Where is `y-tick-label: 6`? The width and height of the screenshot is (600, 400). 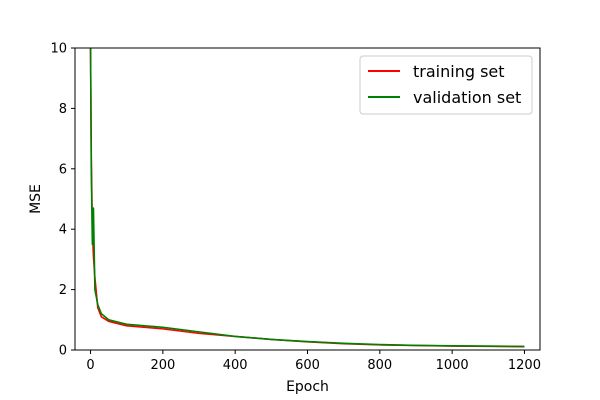
y-tick-label: 6 is located at coordinates (63, 169).